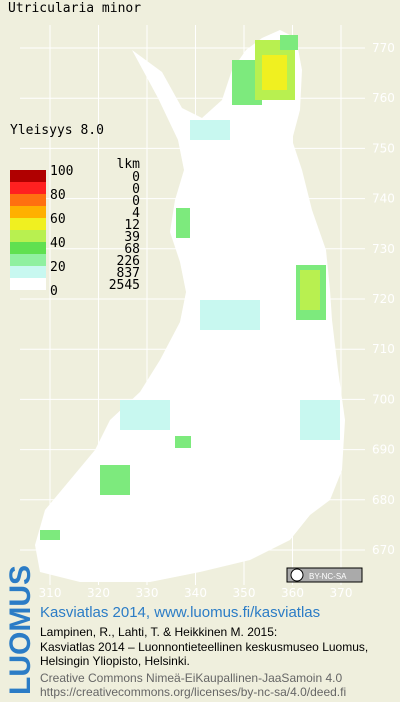 The height and width of the screenshot is (702, 400). Describe the element at coordinates (115, 661) in the screenshot. I see `citation-line: Helsingin Yliopisto, Helsinki.` at that location.